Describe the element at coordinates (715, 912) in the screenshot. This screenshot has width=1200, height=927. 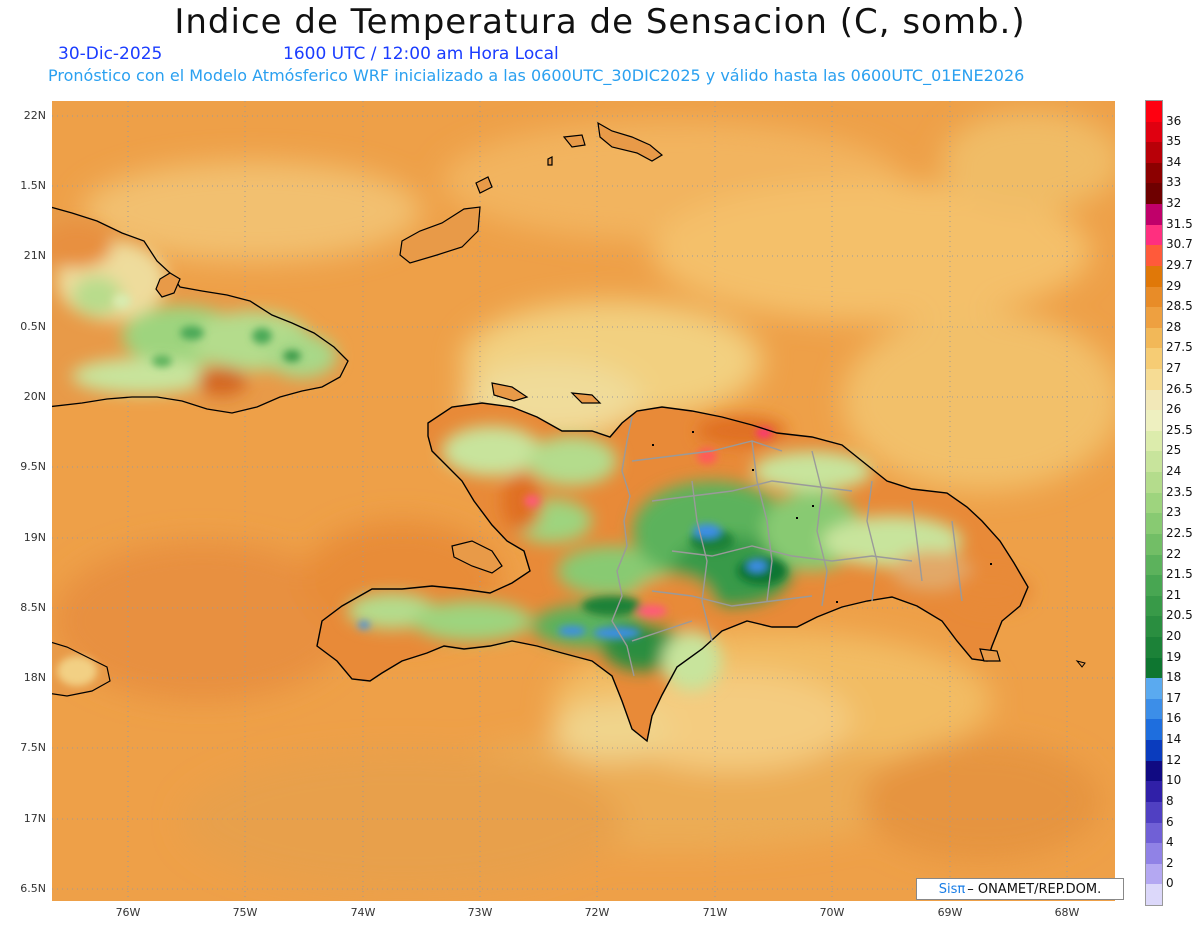
I see `lon-label-71w: 71W` at that location.